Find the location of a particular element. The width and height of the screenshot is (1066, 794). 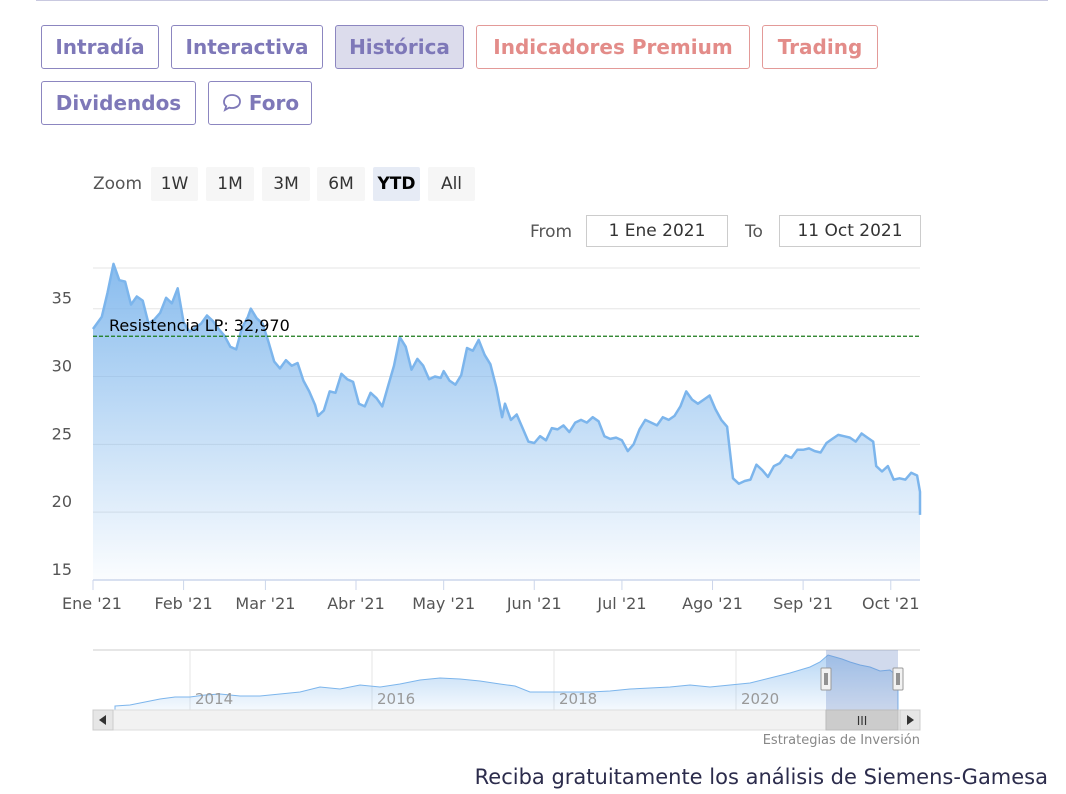

tab-trading: Trading is located at coordinates (820, 47).